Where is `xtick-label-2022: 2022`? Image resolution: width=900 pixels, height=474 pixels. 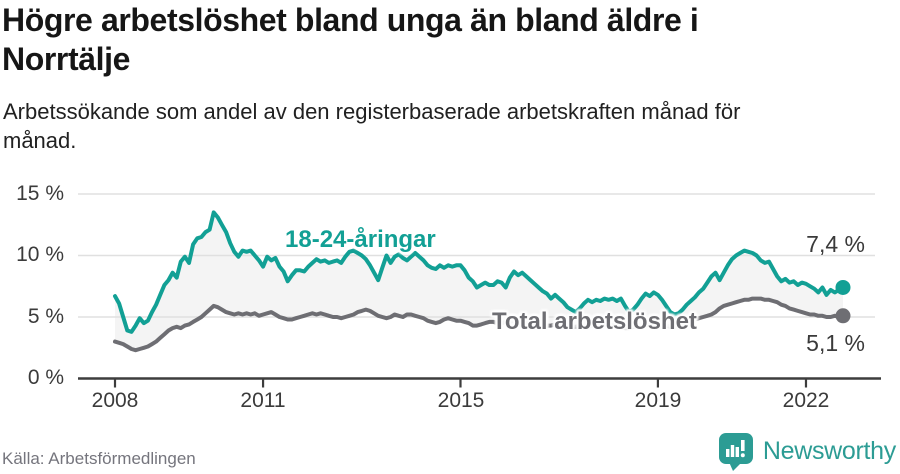
xtick-label-2022: 2022 is located at coordinates (806, 400).